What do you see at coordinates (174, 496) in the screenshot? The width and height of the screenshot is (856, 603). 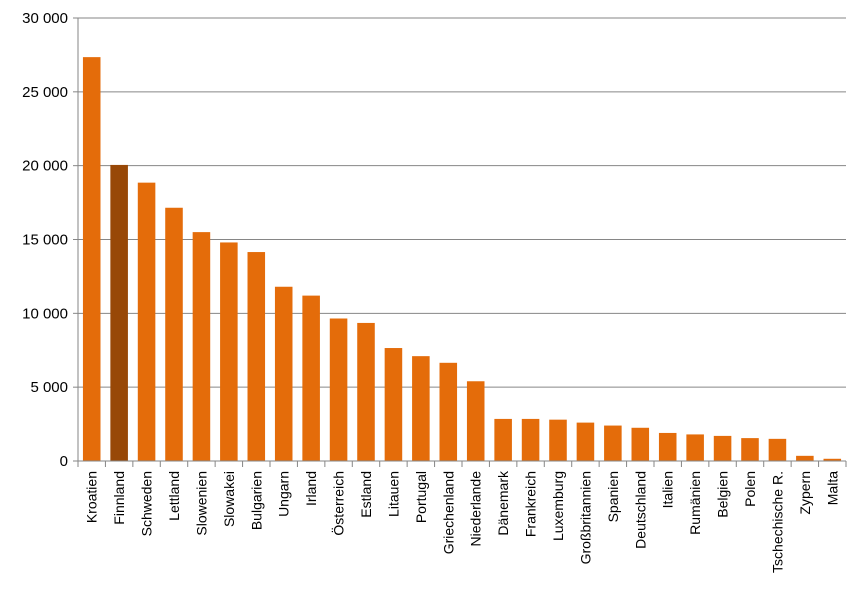 I see `x-tick-label: Lettland` at bounding box center [174, 496].